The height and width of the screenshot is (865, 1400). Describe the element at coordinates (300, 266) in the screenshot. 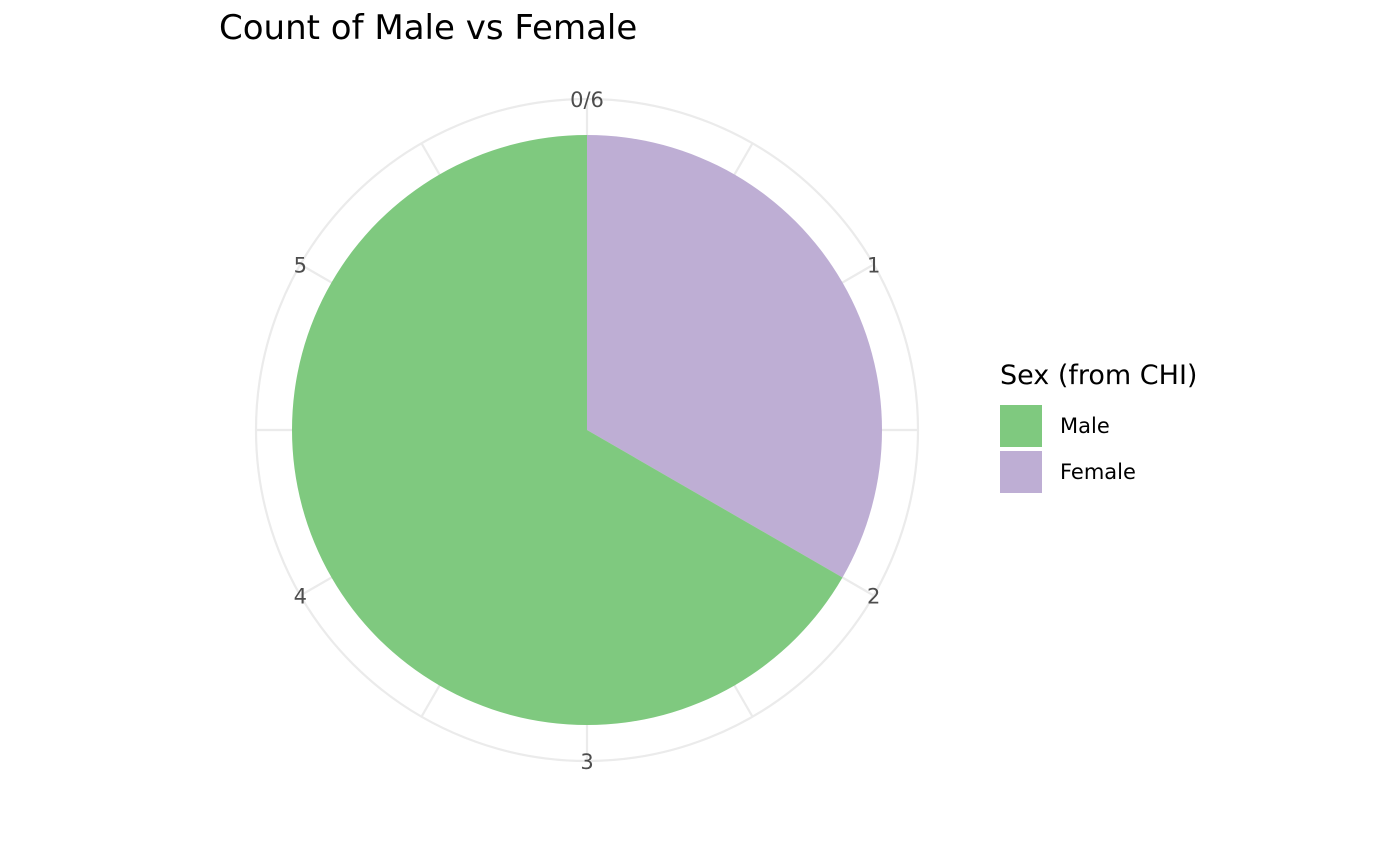

I see `angle-tick-label: 5` at that location.